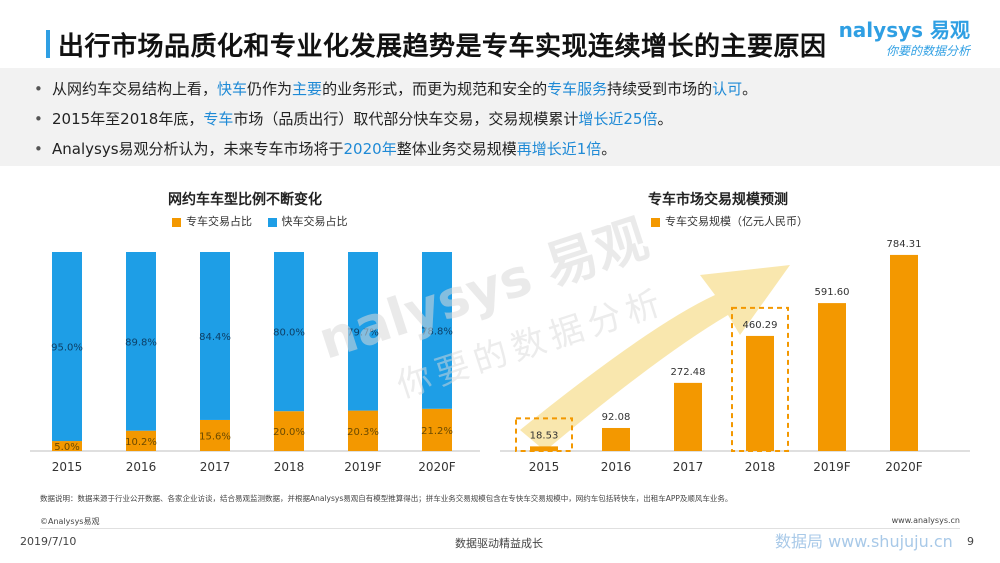 The height and width of the screenshot is (563, 1000). Describe the element at coordinates (442, 47) in the screenshot. I see `page-title: 出行市场品质化和专业化发展趋势是专车实现连续增长的主要原因` at that location.